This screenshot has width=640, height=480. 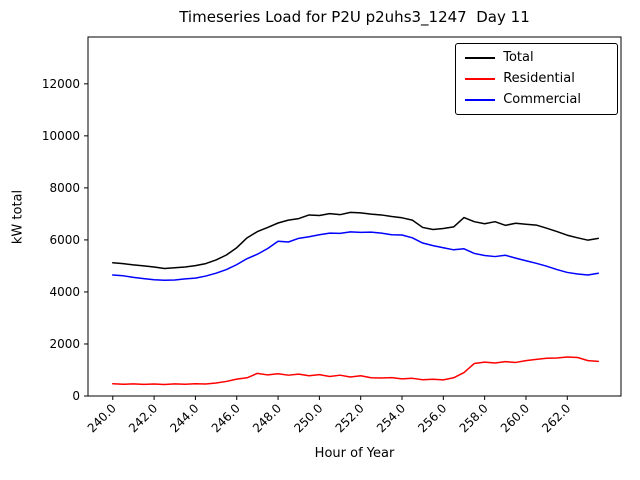 I want to click on y-tick-label: 12000, so click(x=61, y=84).